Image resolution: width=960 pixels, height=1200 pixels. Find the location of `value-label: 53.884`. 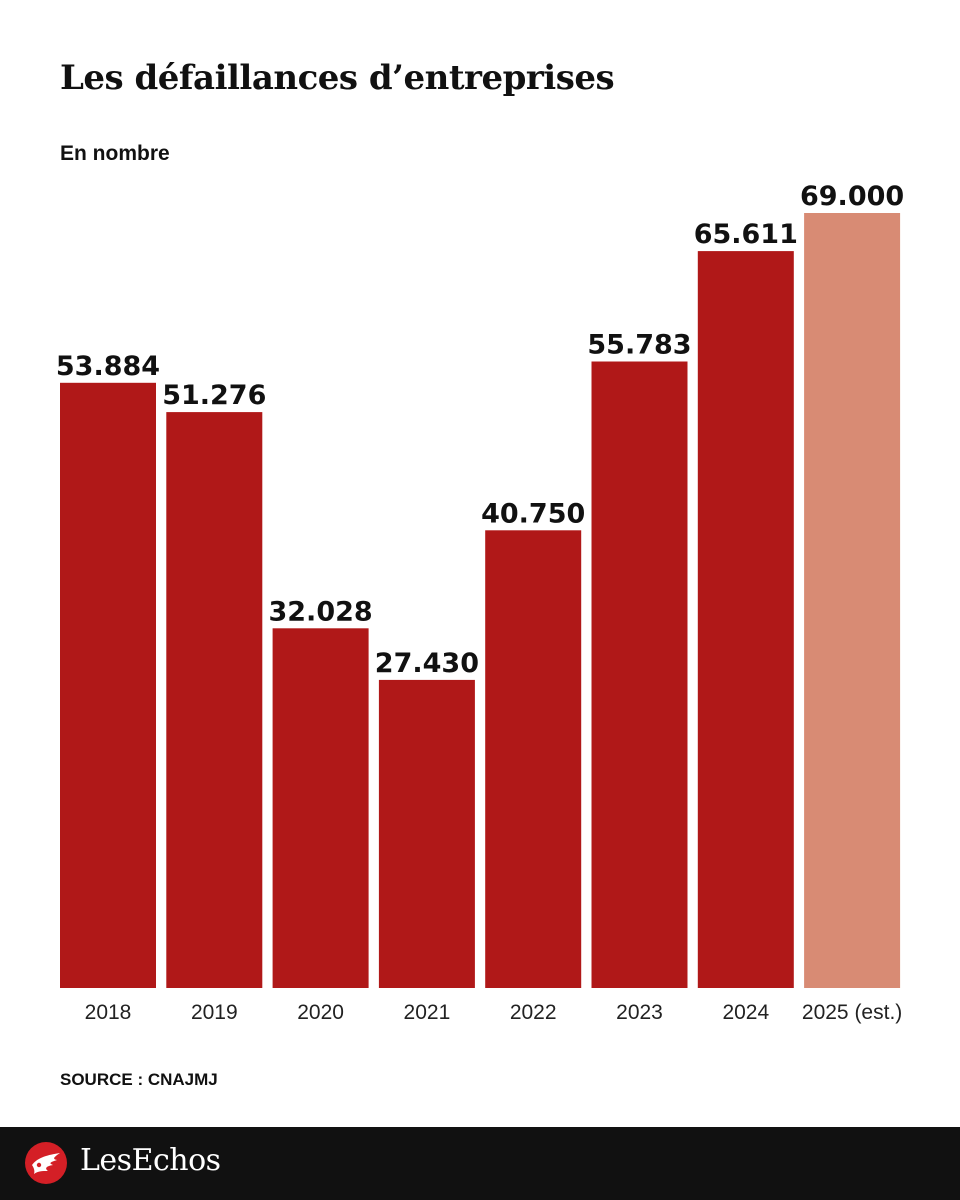

value-label: 53.884 is located at coordinates (108, 366).